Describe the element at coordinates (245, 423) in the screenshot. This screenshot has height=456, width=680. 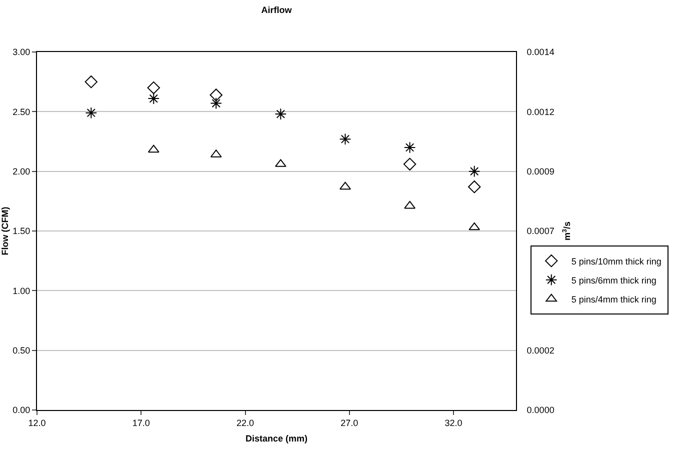
I see `x-tick-label: 22.0` at that location.